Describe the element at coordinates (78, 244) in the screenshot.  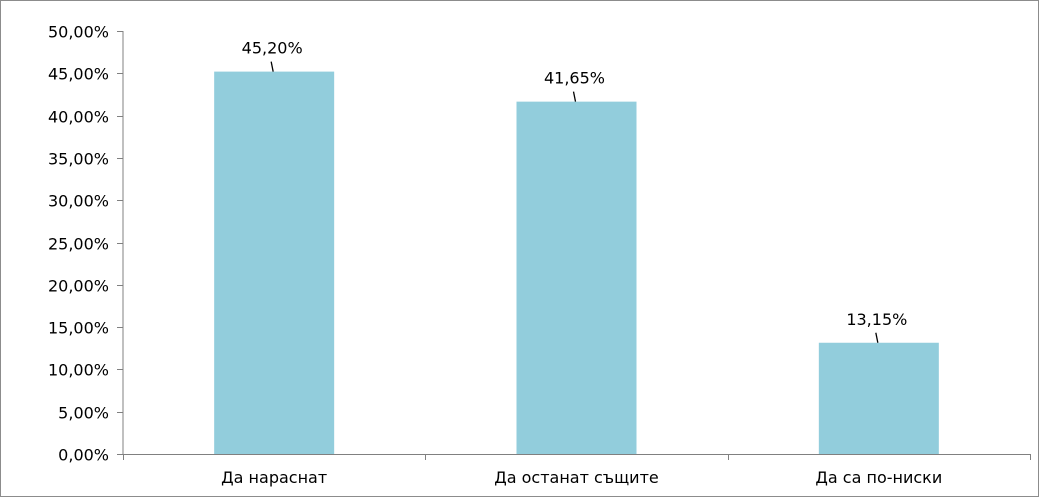
I see `y-tick-label: 25,00%` at that location.